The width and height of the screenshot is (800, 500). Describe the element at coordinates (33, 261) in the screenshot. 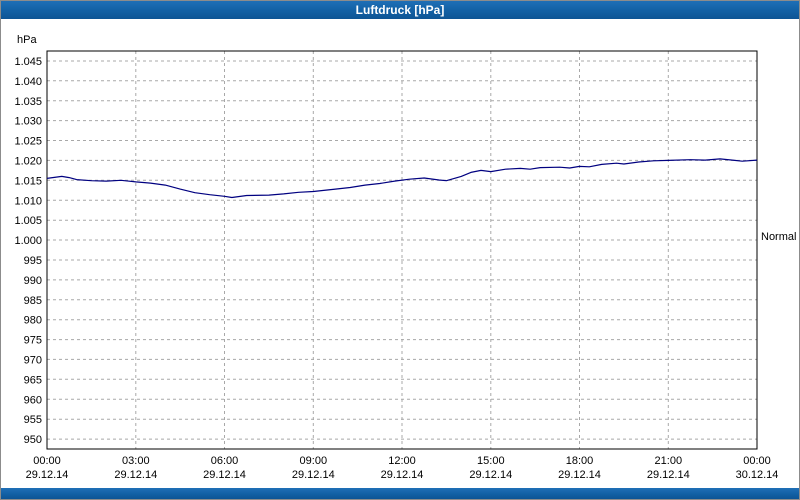

I see `y-tick-label: 995` at that location.